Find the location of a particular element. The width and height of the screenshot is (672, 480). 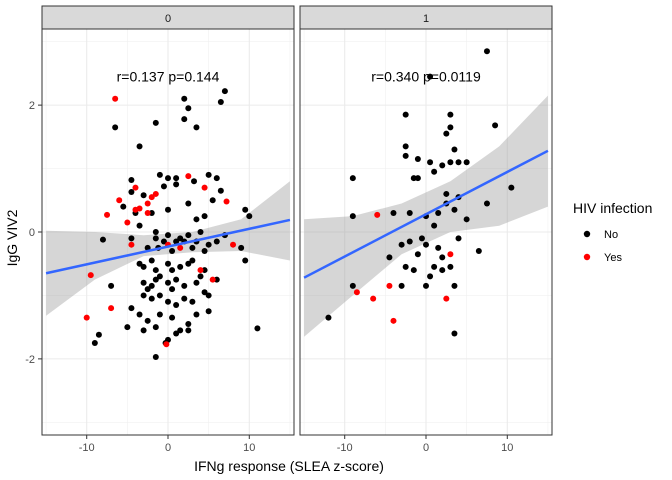

x-tick-label: 10 is located at coordinates (507, 448).